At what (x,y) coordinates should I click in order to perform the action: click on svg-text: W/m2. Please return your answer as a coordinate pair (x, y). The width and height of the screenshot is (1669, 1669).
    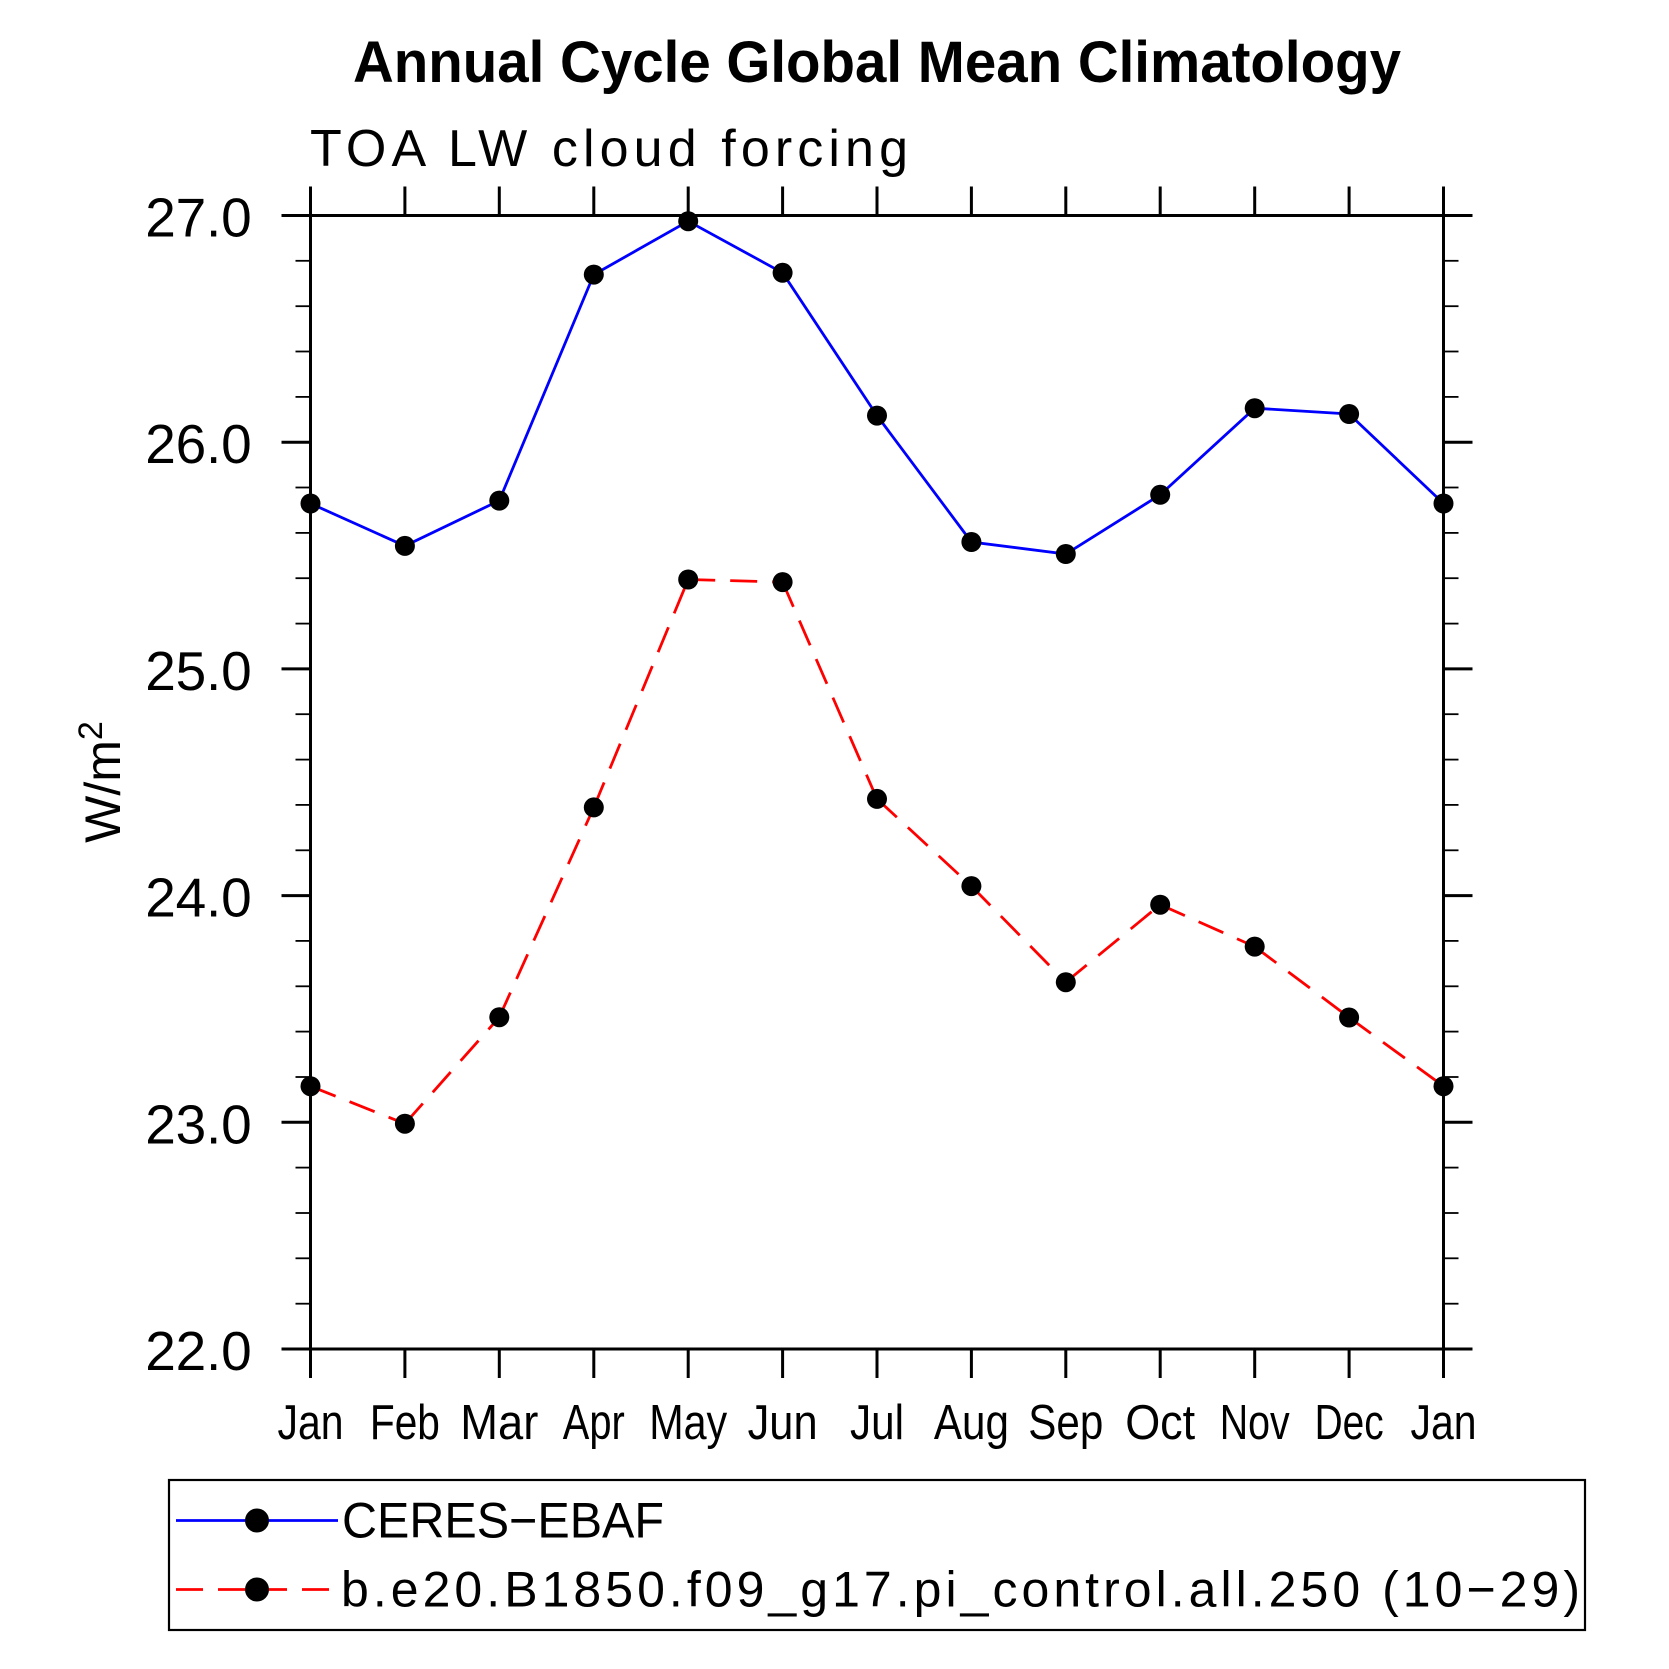
    Looking at the image, I should click on (101, 782).